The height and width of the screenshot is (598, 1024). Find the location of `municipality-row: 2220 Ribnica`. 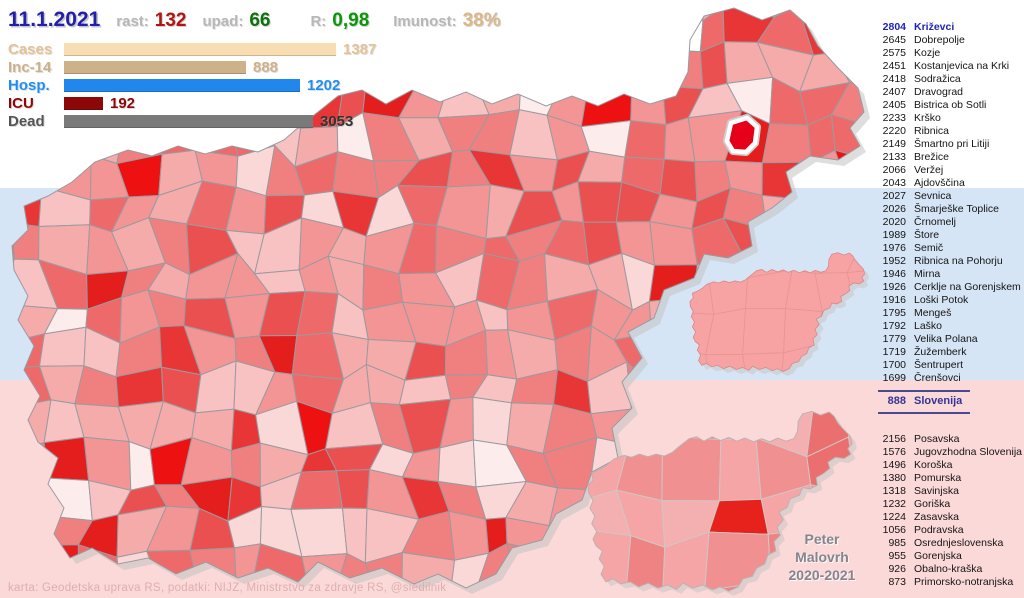

municipality-row: 2220 Ribnica is located at coordinates (947, 131).